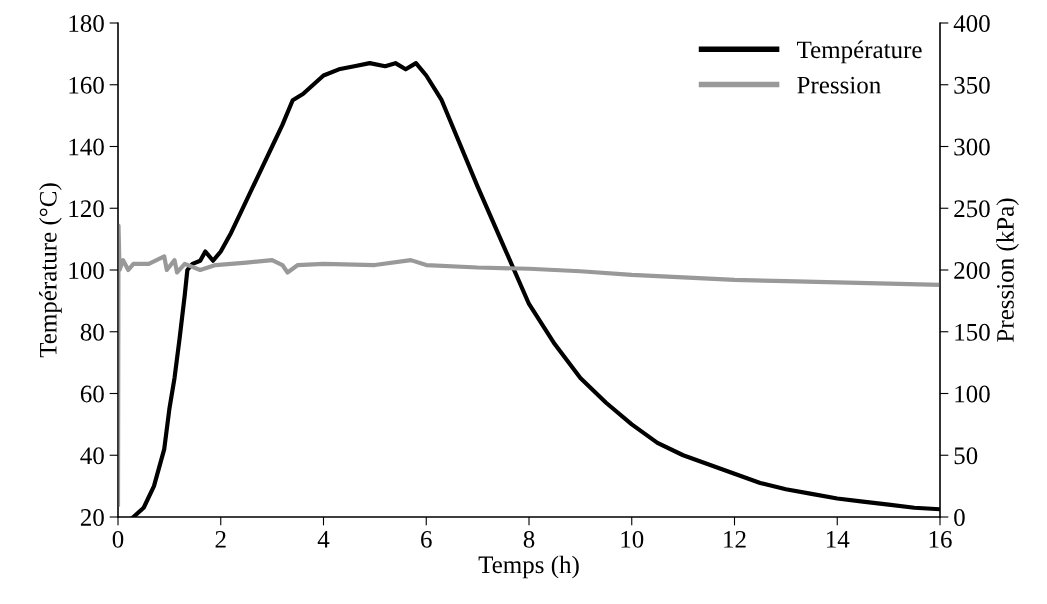  Describe the element at coordinates (838, 539) in the screenshot. I see `x-tick-label: 14` at that location.